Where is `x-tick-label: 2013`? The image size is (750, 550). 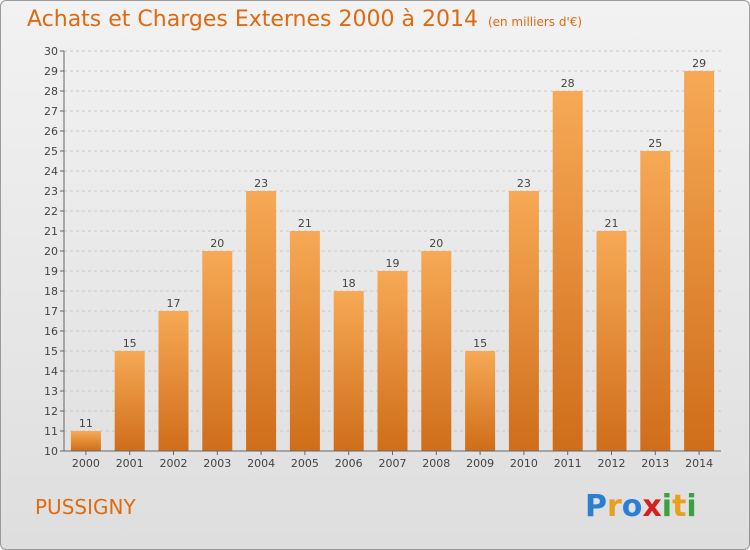 x-tick-label: 2013 is located at coordinates (655, 463).